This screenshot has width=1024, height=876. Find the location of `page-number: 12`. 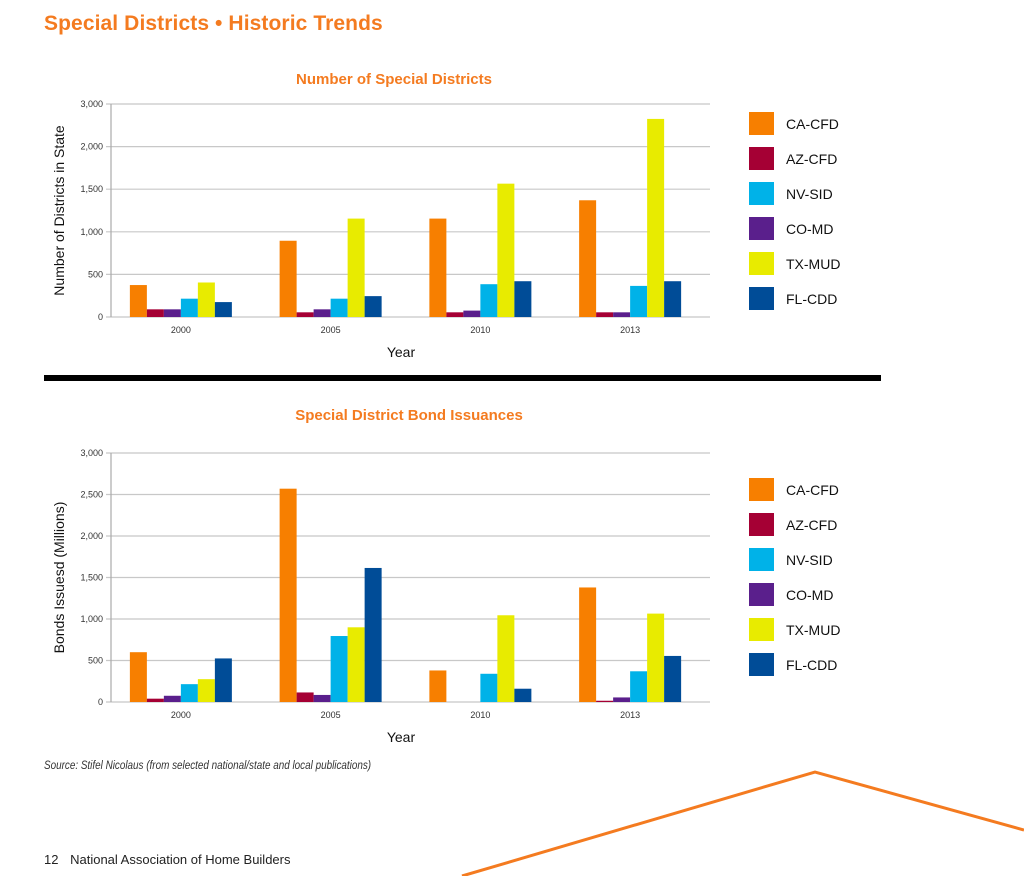

page-number: 12 is located at coordinates (51, 859).